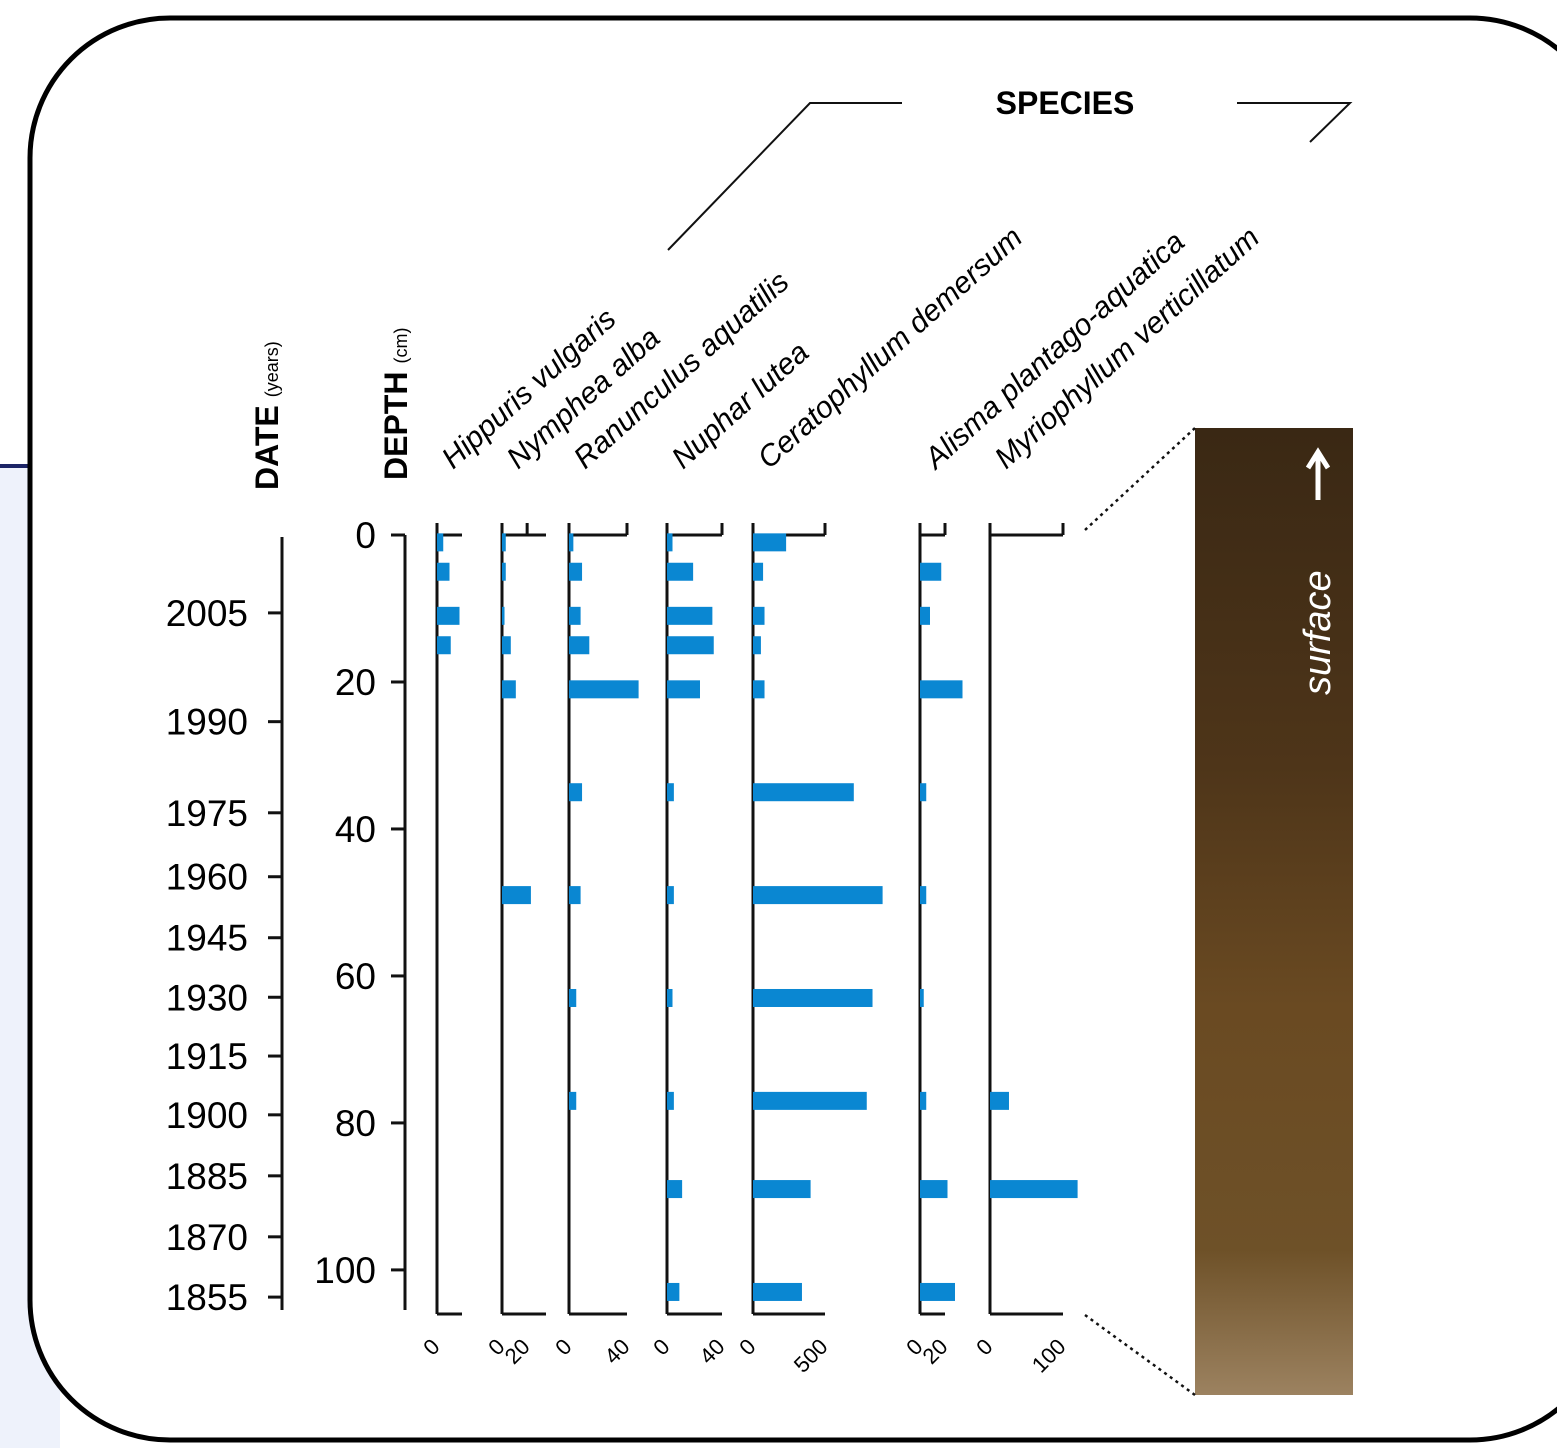 Image resolution: width=1557 pixels, height=1448 pixels. Describe the element at coordinates (365, 535) in the screenshot. I see `depth-tick-label: 0` at that location.